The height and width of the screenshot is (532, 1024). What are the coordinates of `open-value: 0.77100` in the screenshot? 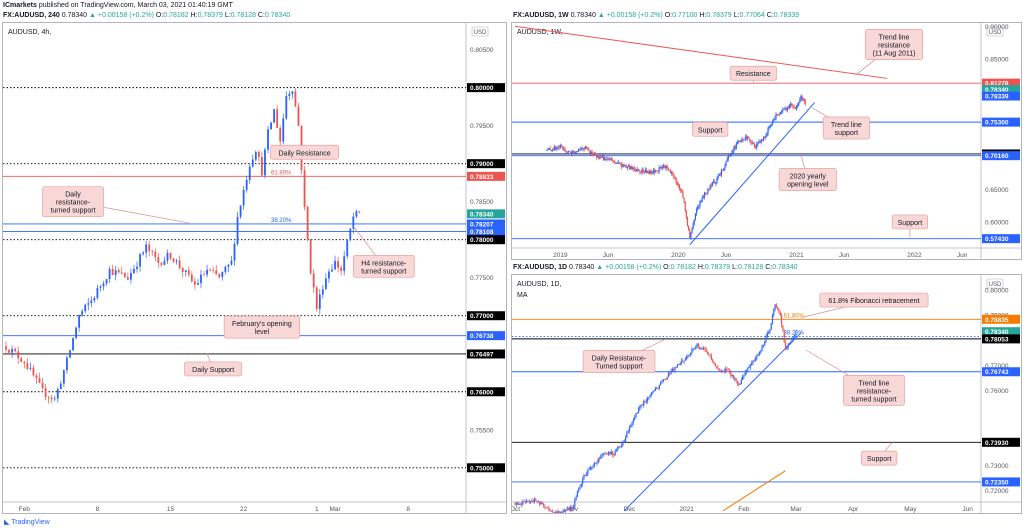 It's located at (685, 15).